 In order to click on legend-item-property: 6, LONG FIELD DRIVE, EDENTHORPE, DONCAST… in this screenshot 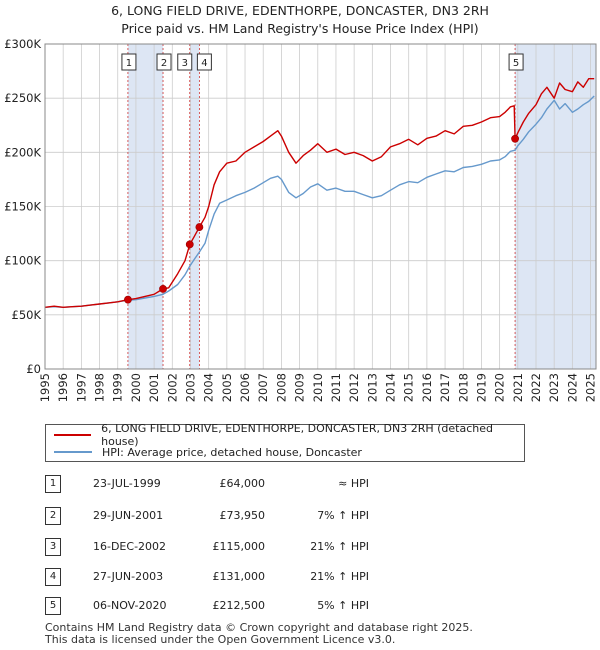, I will do `click(289, 435)`.